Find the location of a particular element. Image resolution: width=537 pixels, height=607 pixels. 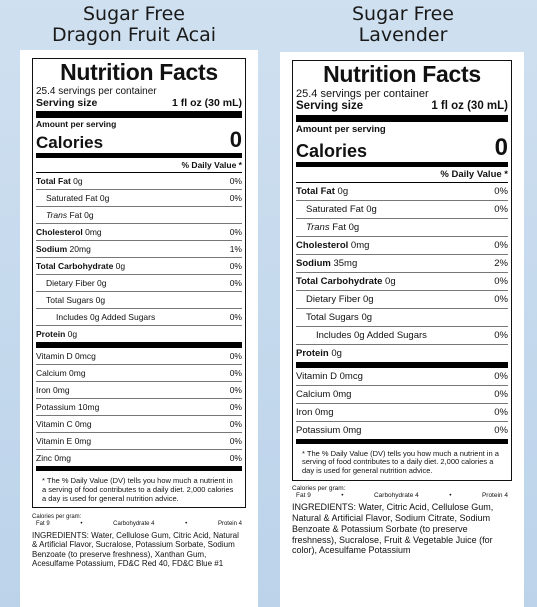

cpg-carb: Carbohydrate 4 is located at coordinates (134, 524).